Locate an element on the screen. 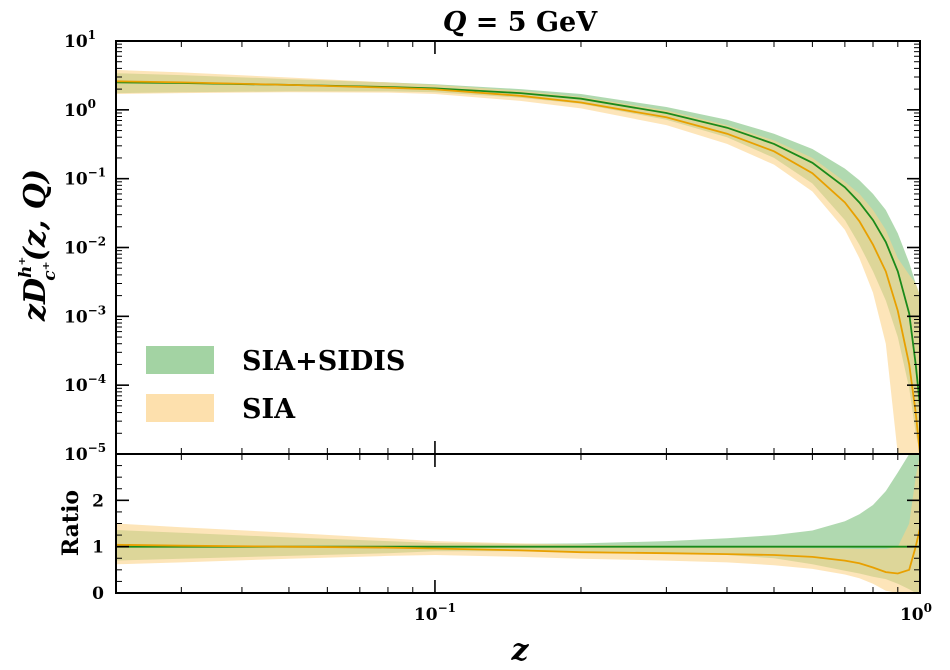 This screenshot has height=670, width=950. ylabel-sup: h⁺ is located at coordinates (26, 267).